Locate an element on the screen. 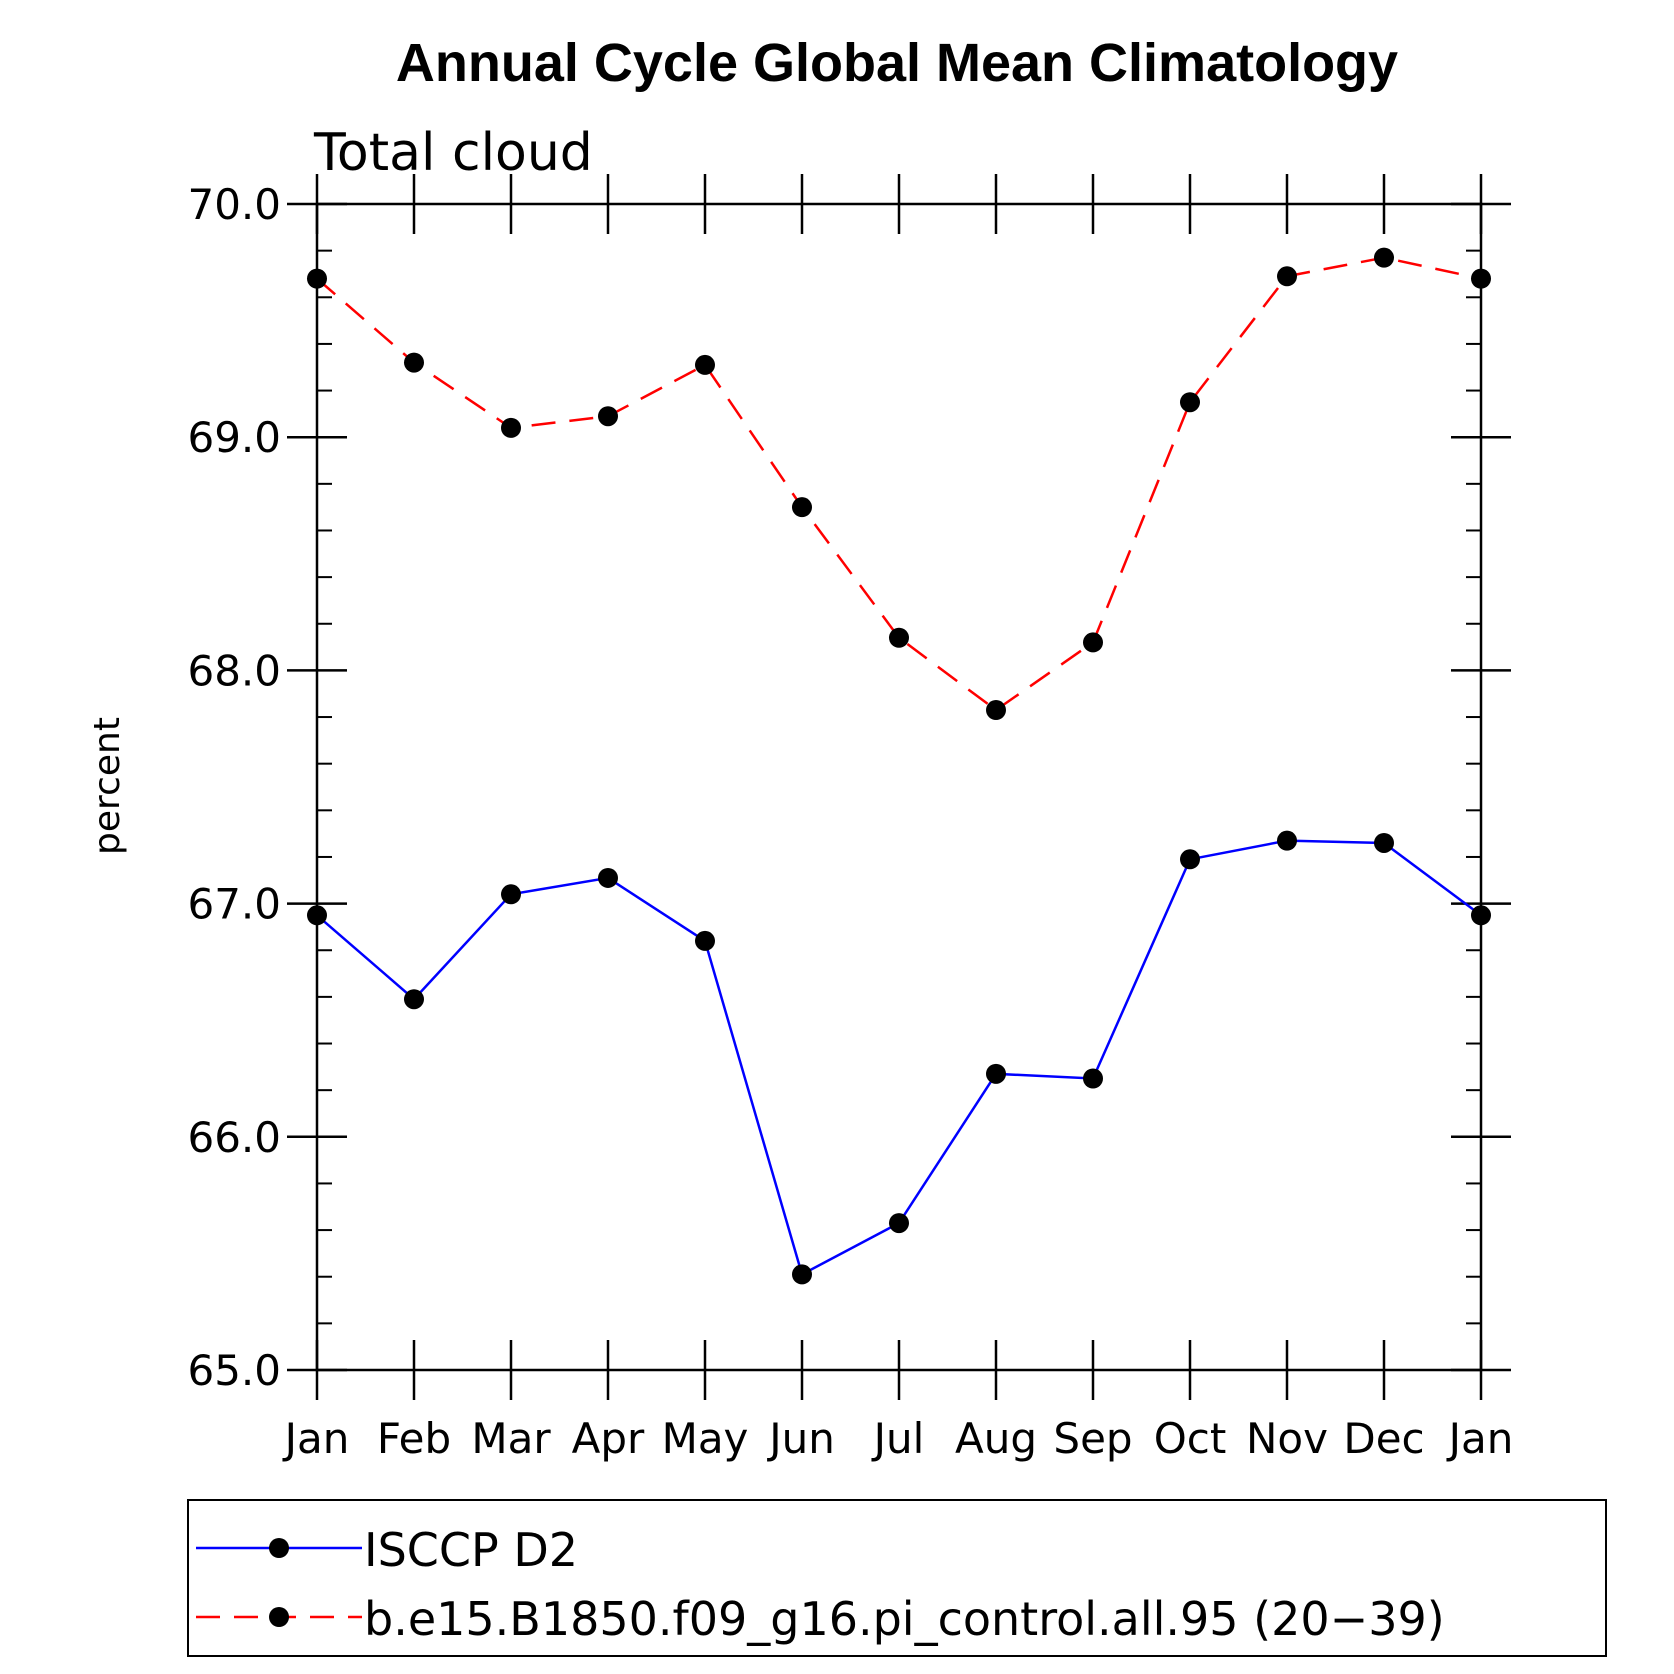 The image size is (1674, 1674). x-tick-label: Dec is located at coordinates (1383, 1438).